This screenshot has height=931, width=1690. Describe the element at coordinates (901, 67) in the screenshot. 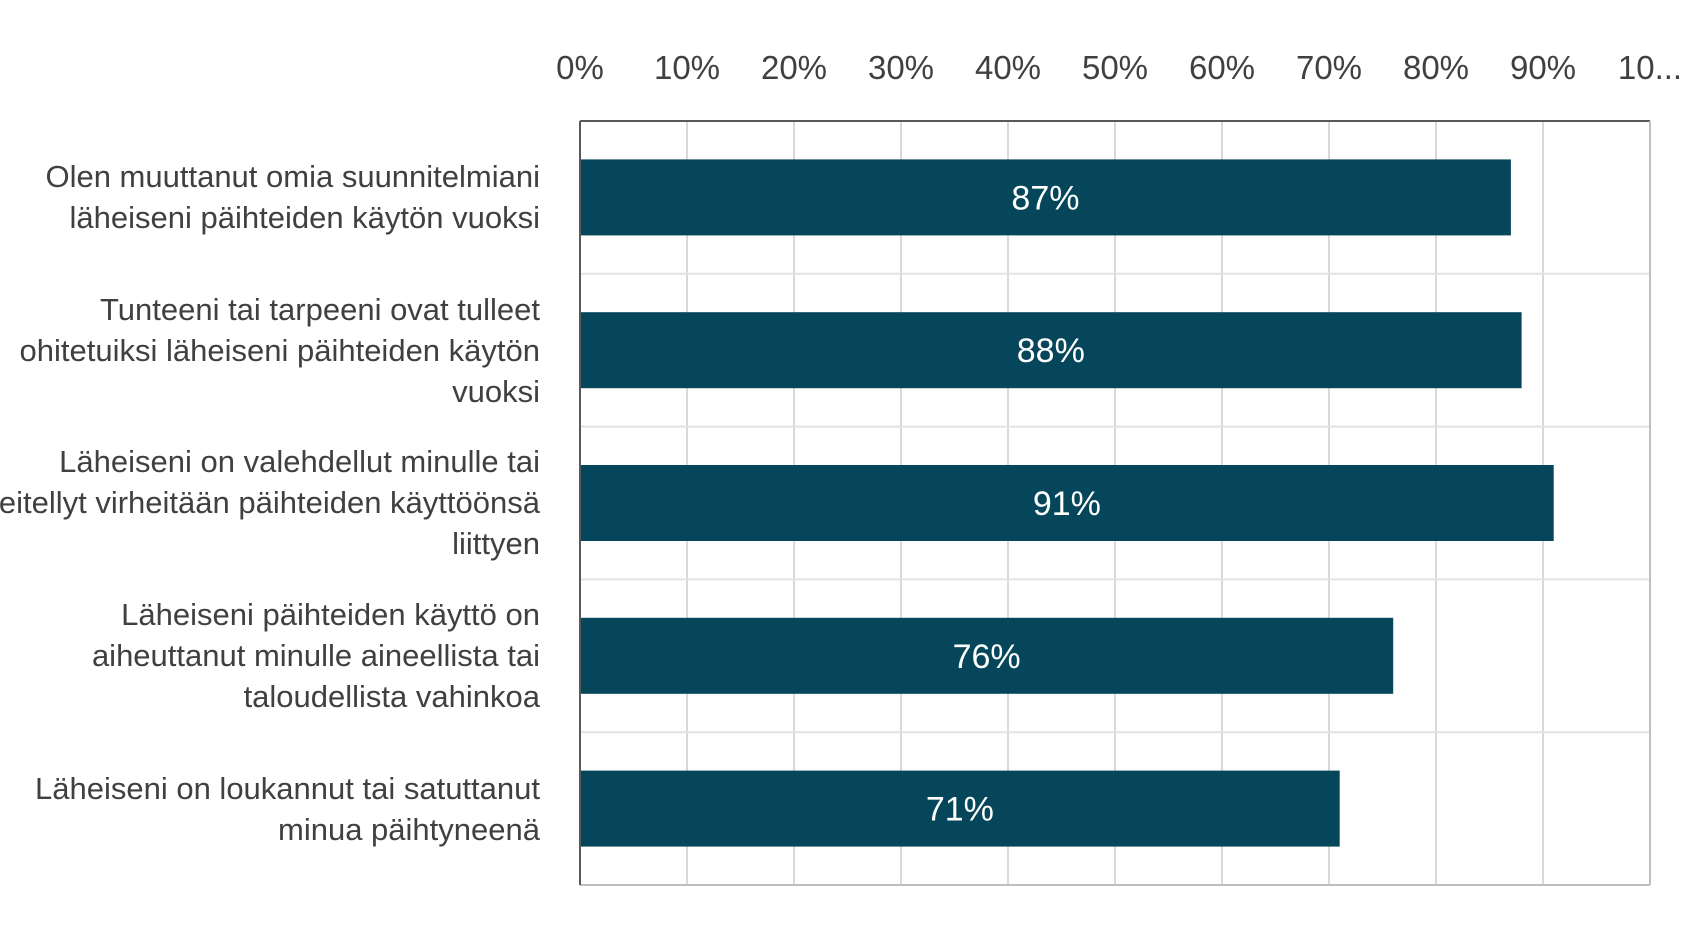

I see `x-tick-label: 30%` at that location.